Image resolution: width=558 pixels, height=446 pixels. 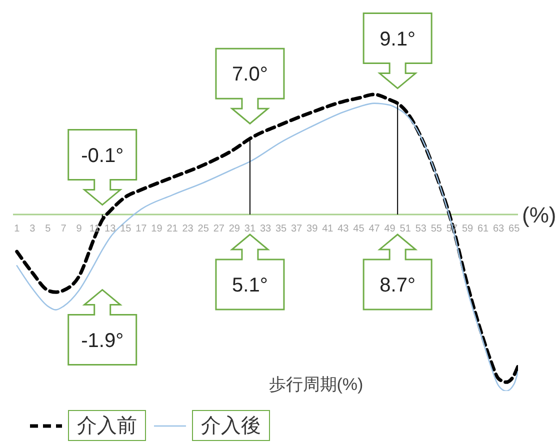 What do you see at coordinates (33, 229) in the screenshot?
I see `x-tick-label: 3` at bounding box center [33, 229].